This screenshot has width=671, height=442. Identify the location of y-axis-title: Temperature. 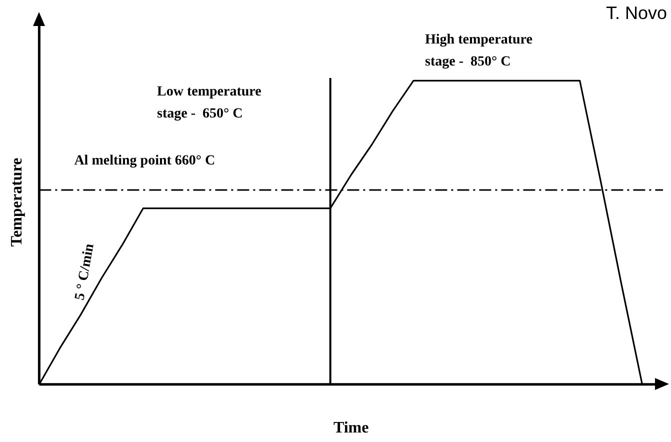
(17, 202).